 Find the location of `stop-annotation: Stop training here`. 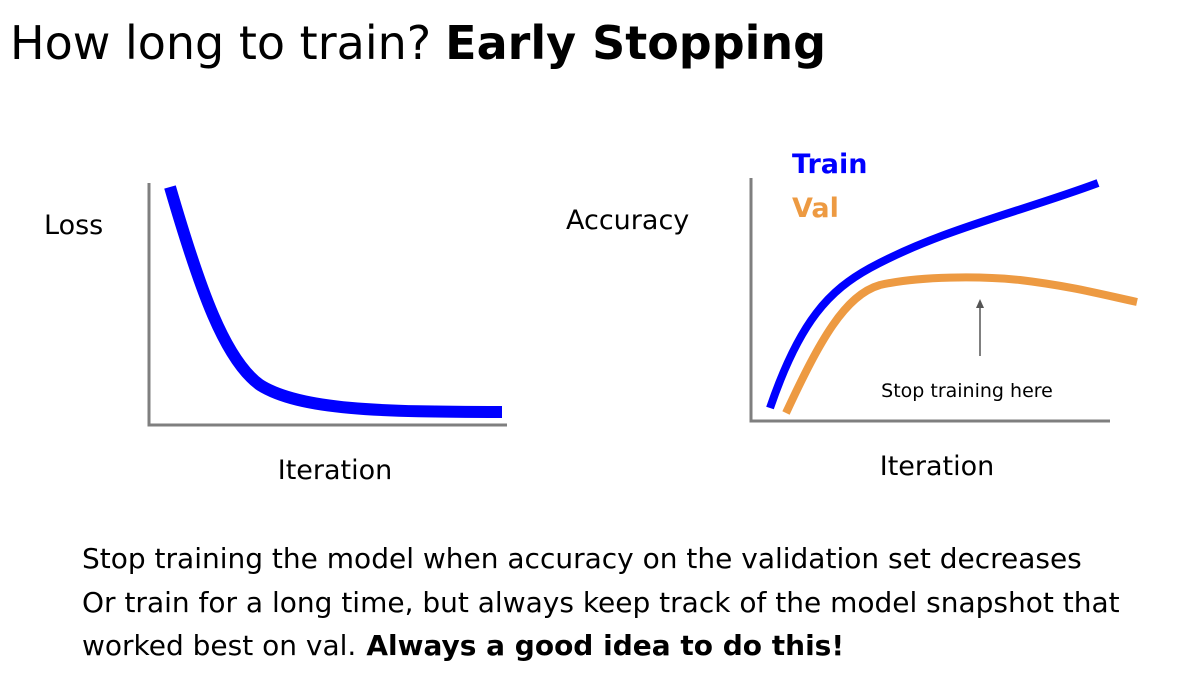

stop-annotation: Stop training here is located at coordinates (967, 391).